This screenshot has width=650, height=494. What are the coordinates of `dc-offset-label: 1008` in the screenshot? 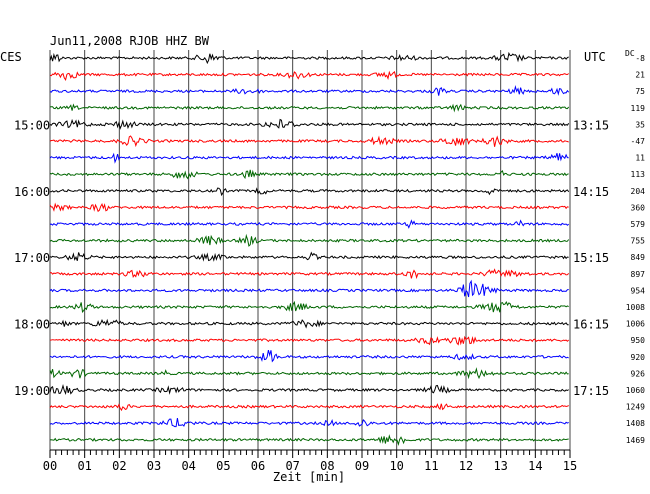 It's located at (635, 307).